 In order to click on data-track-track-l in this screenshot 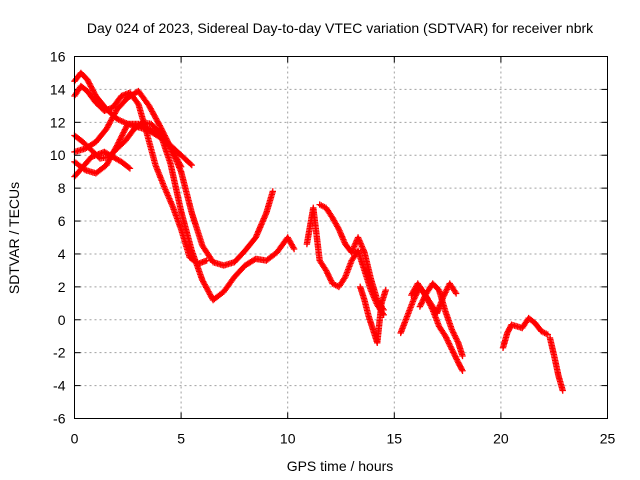, I will do `click(441, 320)`.